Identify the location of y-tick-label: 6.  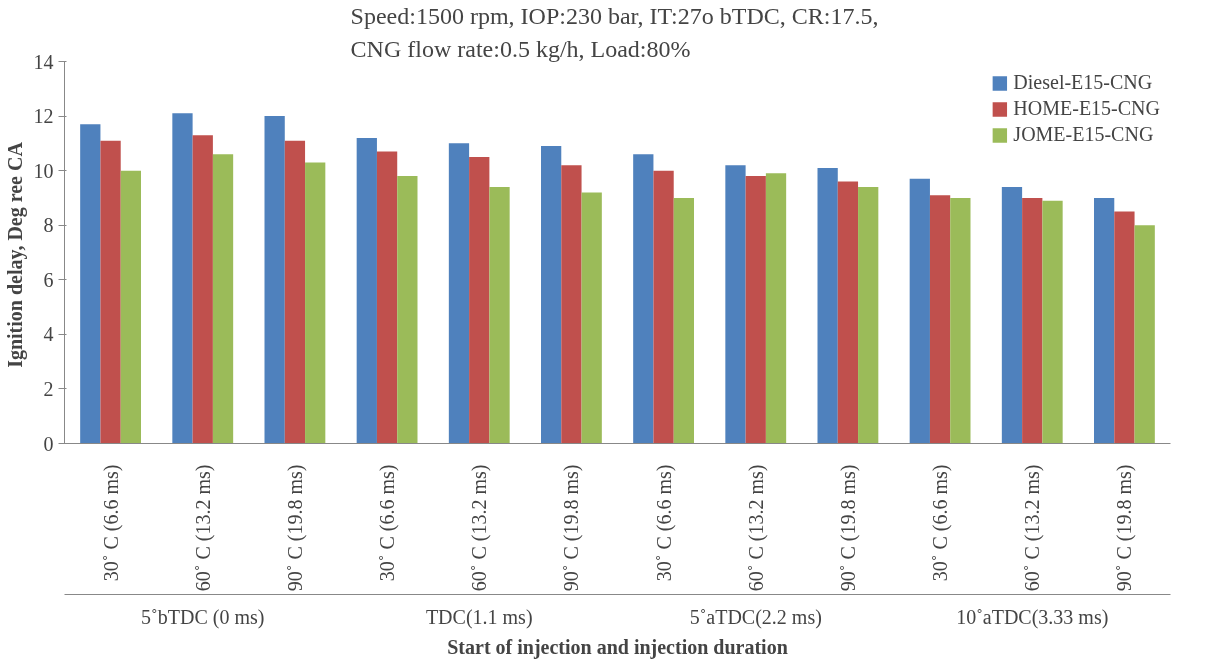
(48, 279).